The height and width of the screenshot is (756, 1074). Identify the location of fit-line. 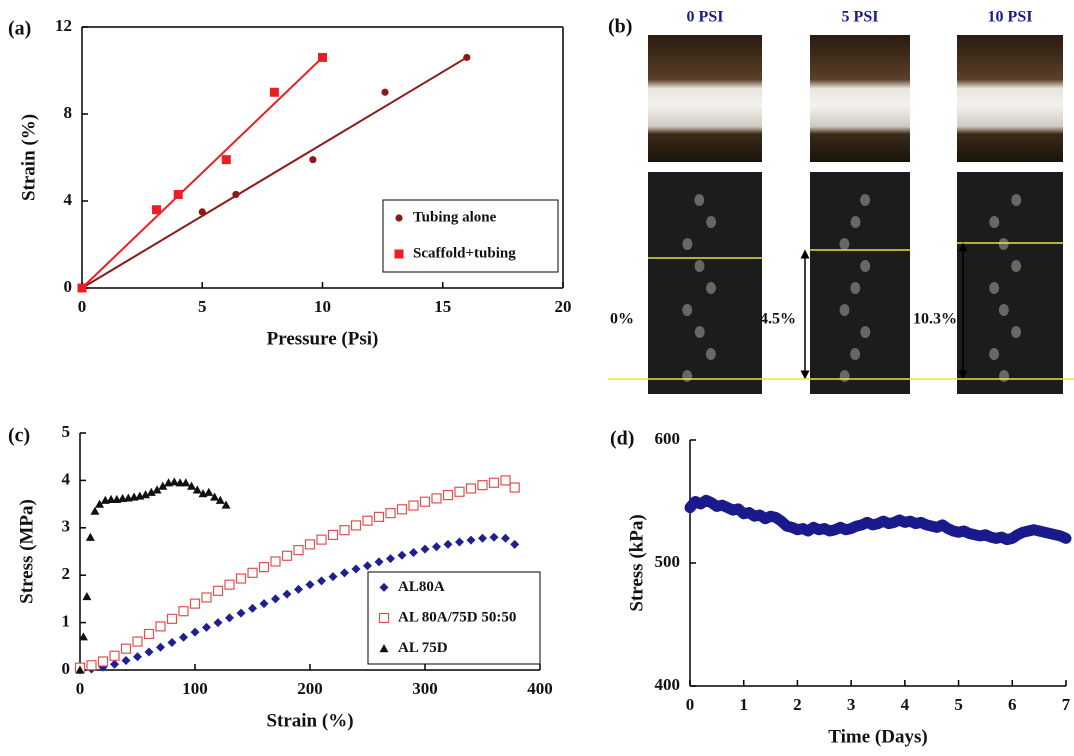
(274, 172).